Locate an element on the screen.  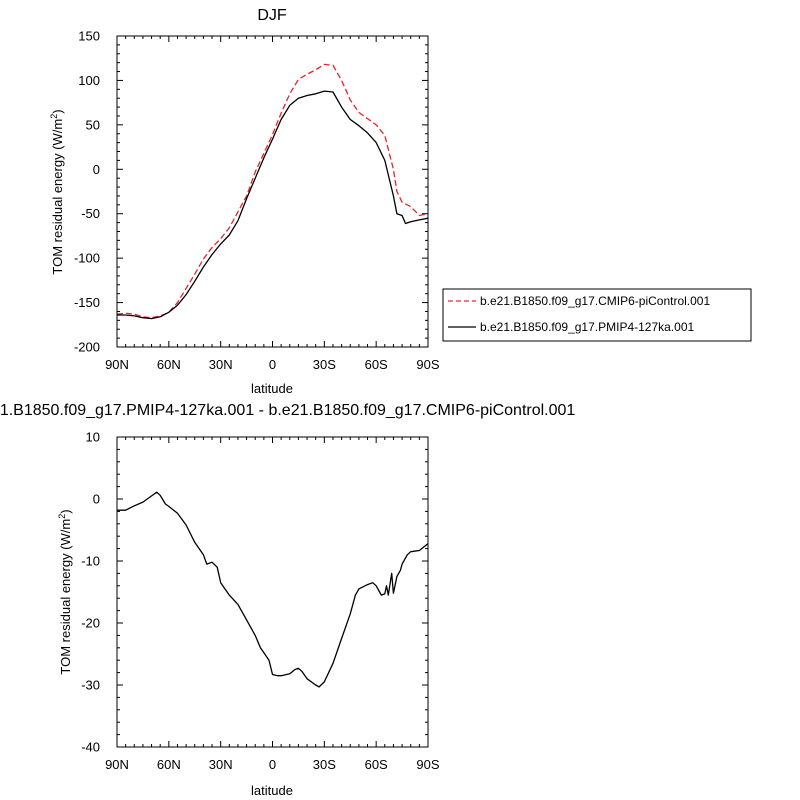
y-tick-label: -20 is located at coordinates (90, 623).